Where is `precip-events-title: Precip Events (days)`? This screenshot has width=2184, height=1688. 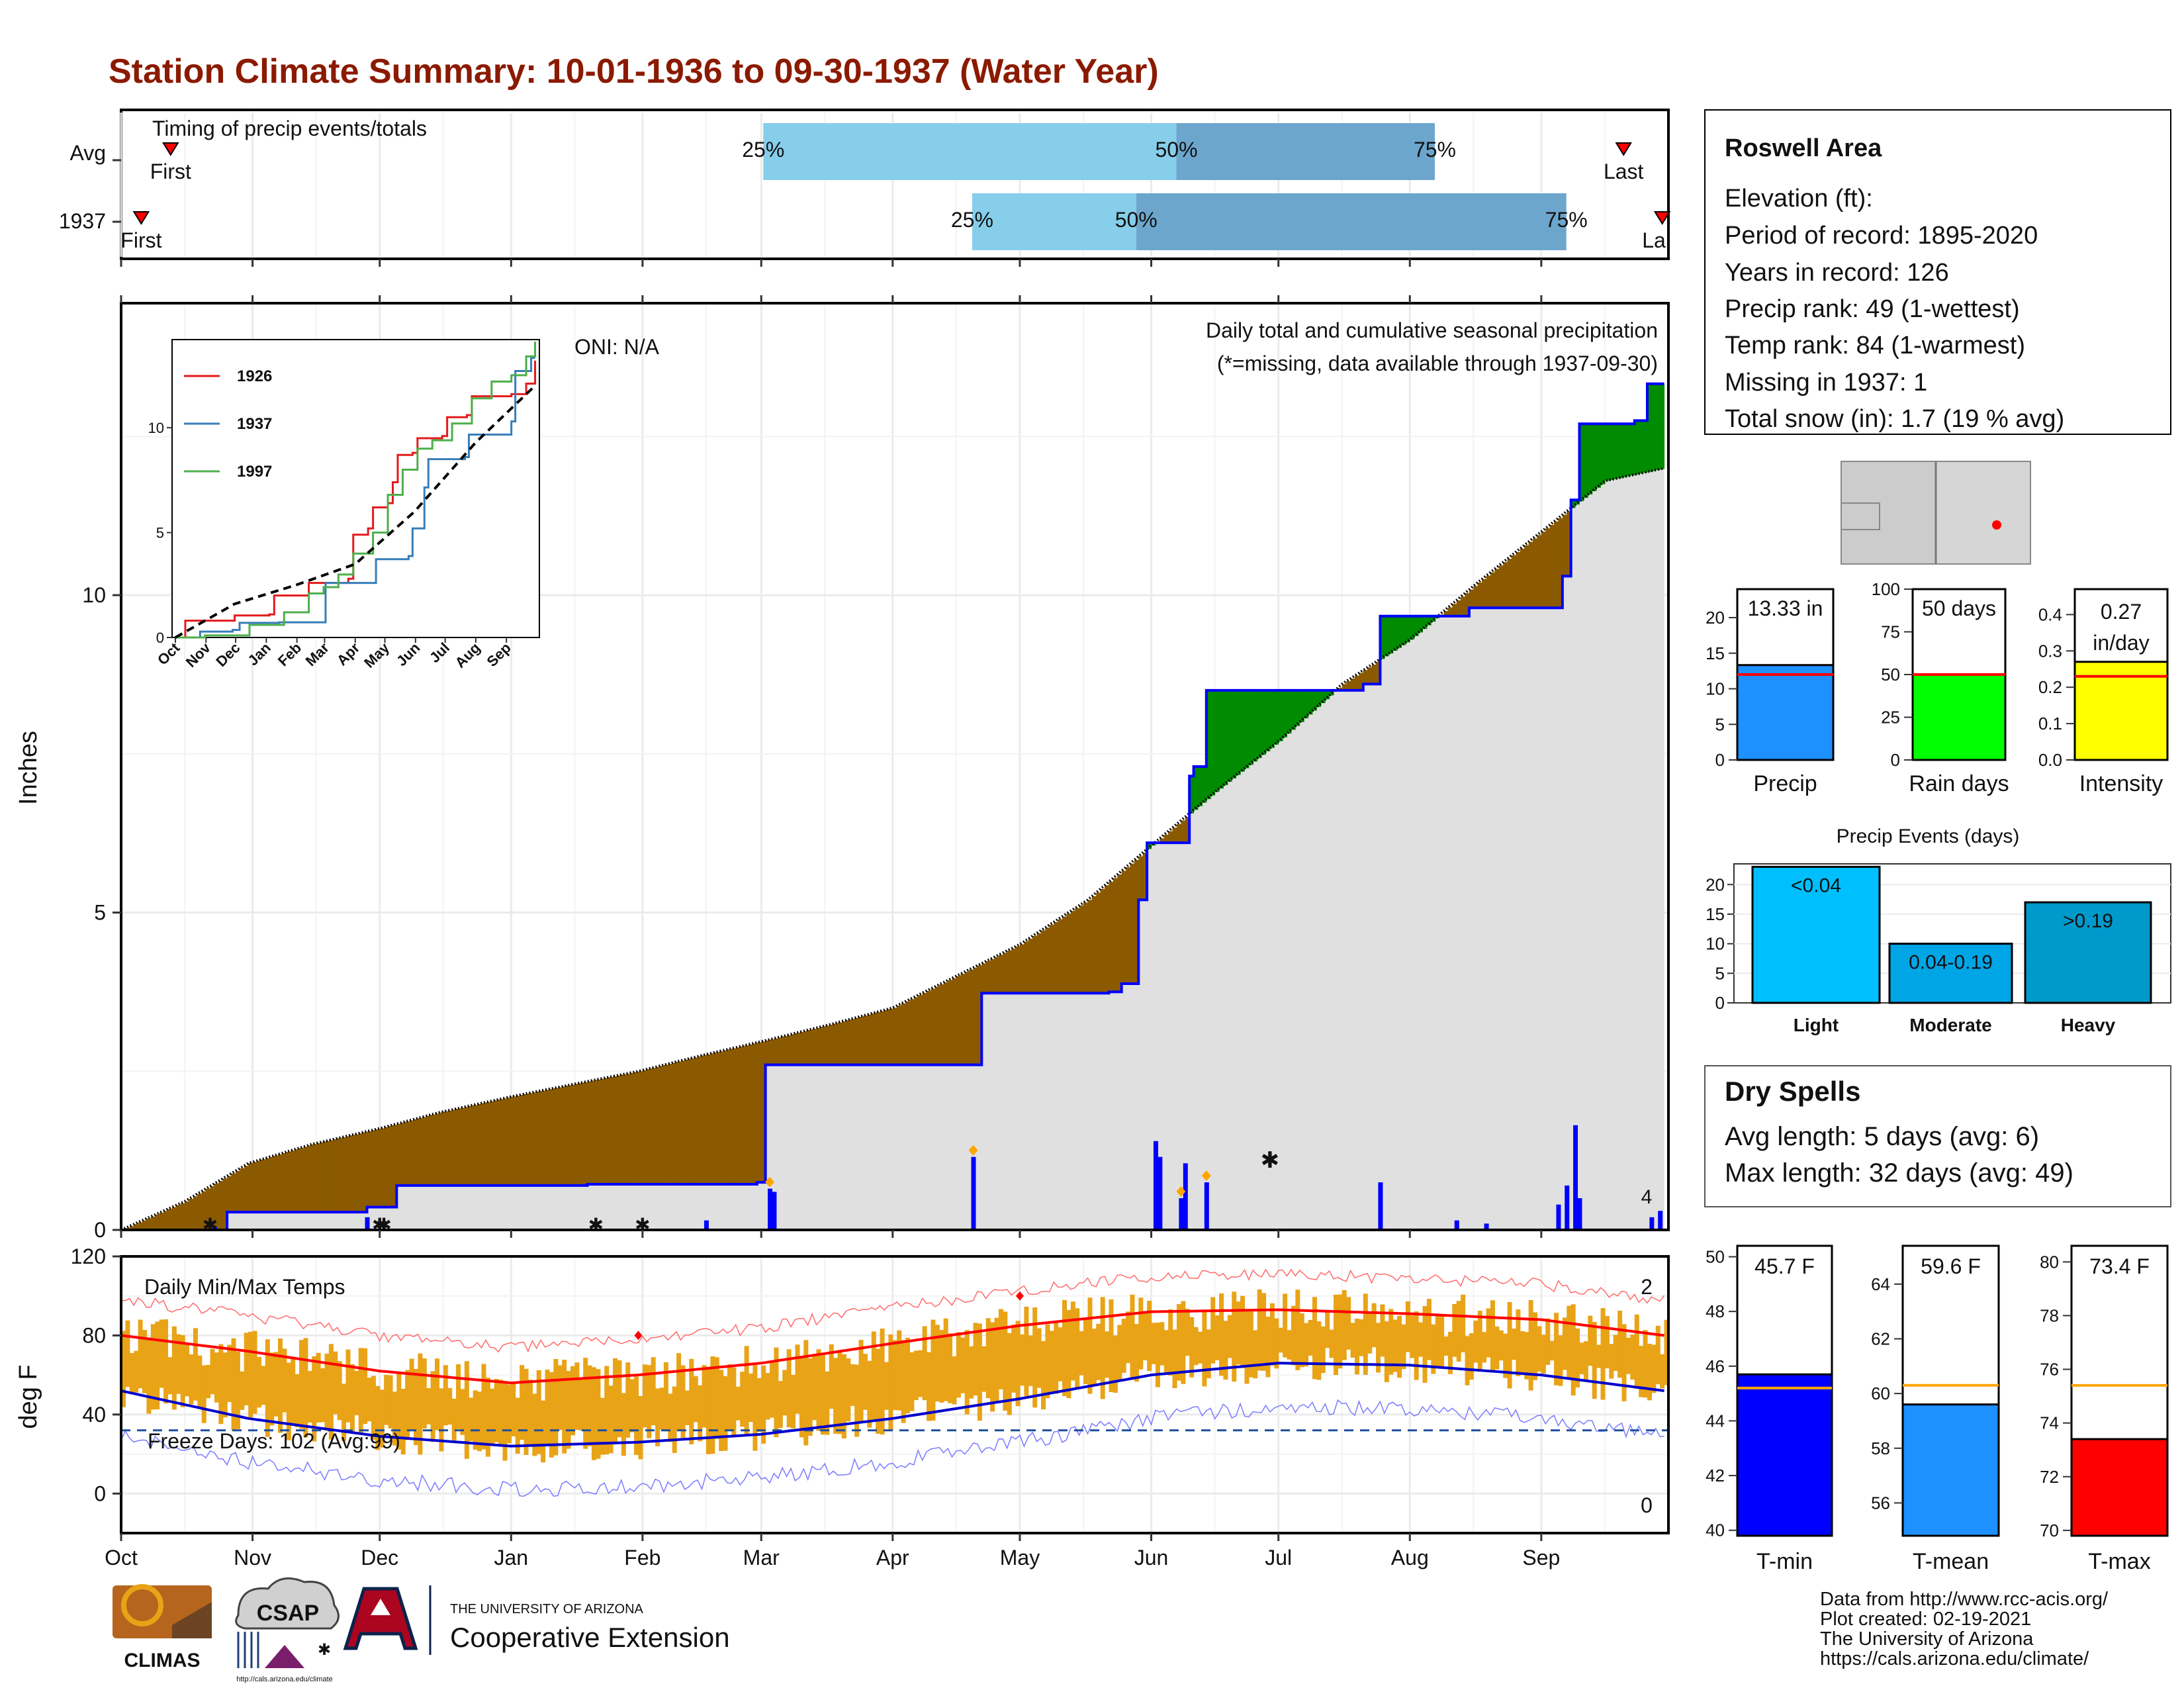
precip-events-title: Precip Events (days) is located at coordinates (1928, 836).